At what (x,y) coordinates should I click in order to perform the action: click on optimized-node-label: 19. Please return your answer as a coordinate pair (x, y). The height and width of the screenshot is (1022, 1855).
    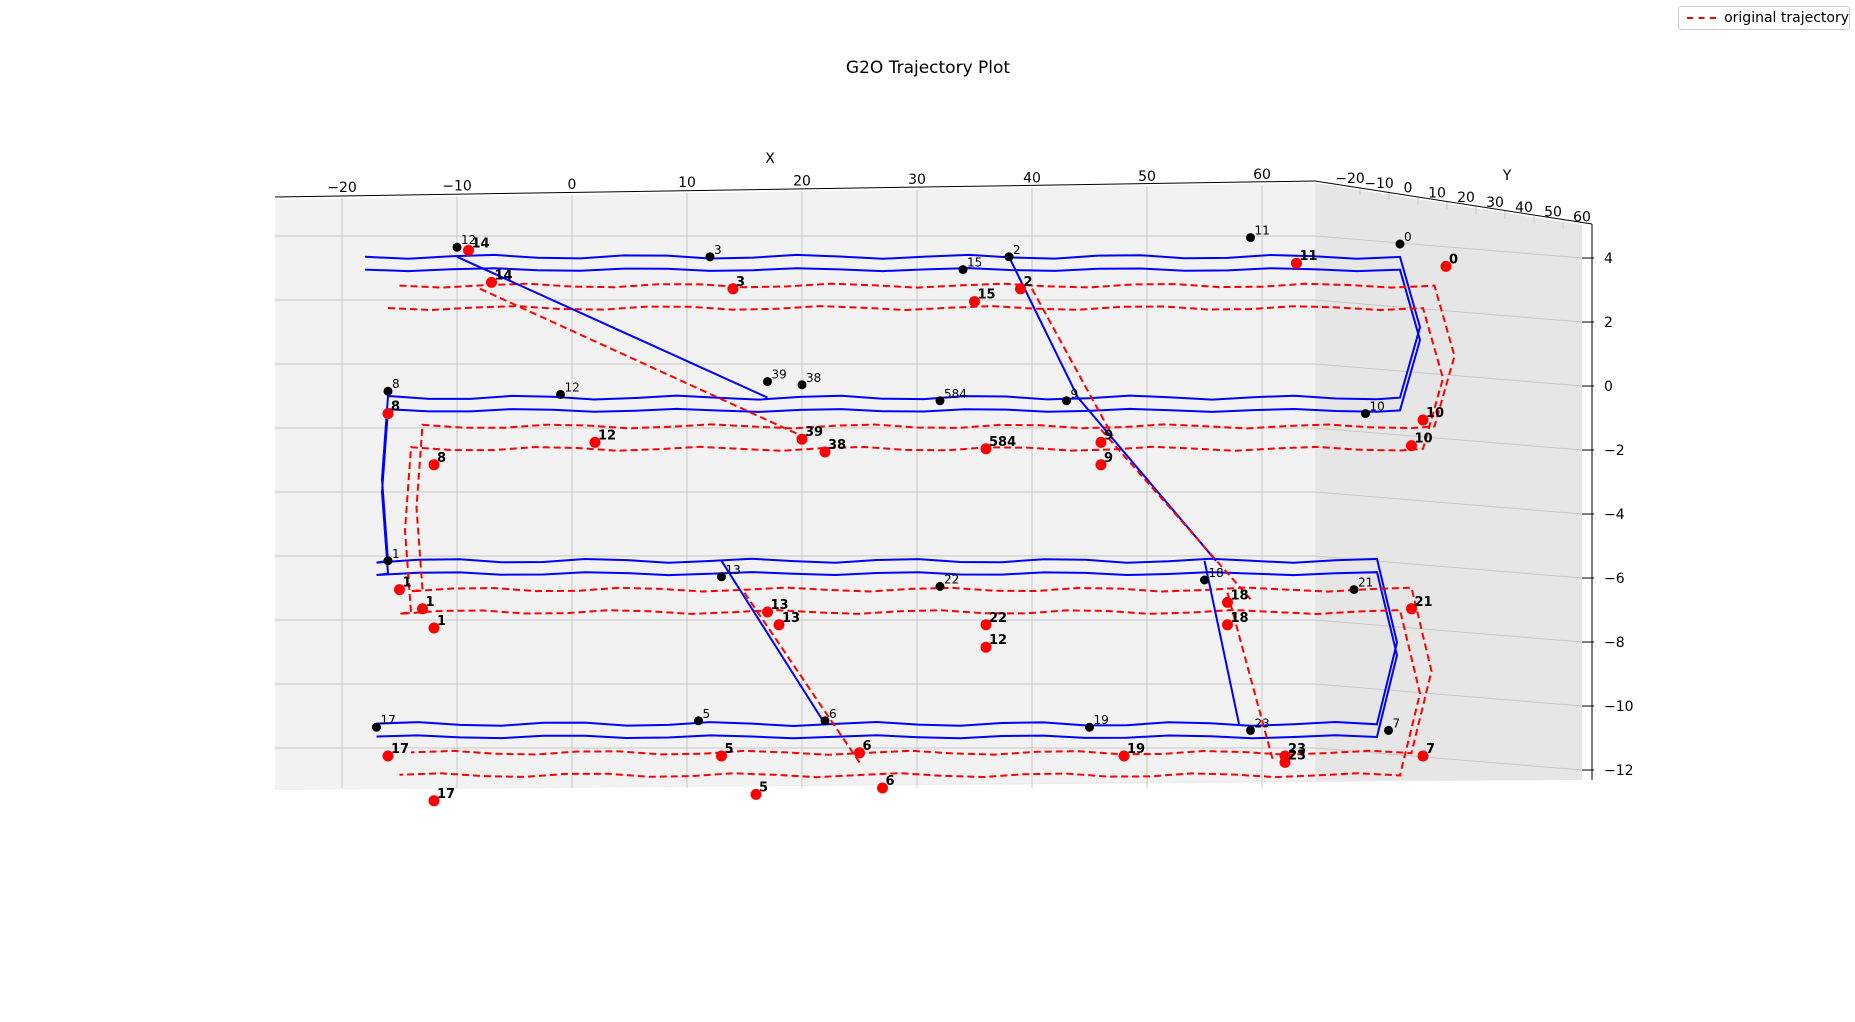
    Looking at the image, I should click on (1101, 720).